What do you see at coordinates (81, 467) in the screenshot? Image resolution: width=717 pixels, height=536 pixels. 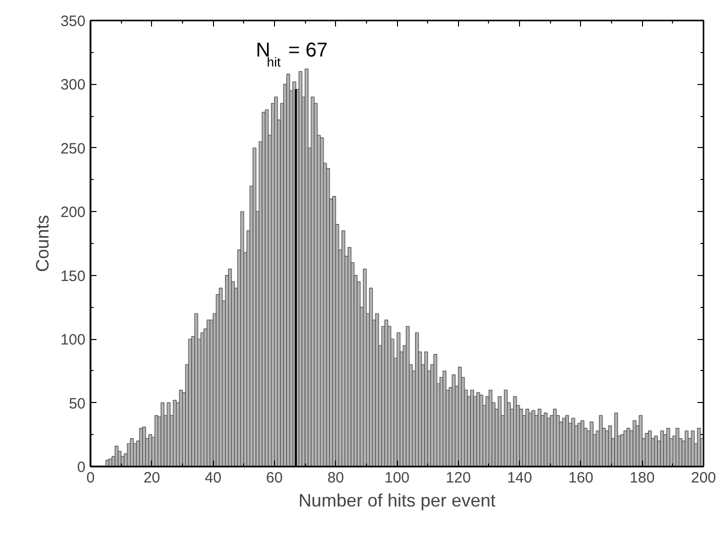 I see `y-tick-label: 0` at bounding box center [81, 467].